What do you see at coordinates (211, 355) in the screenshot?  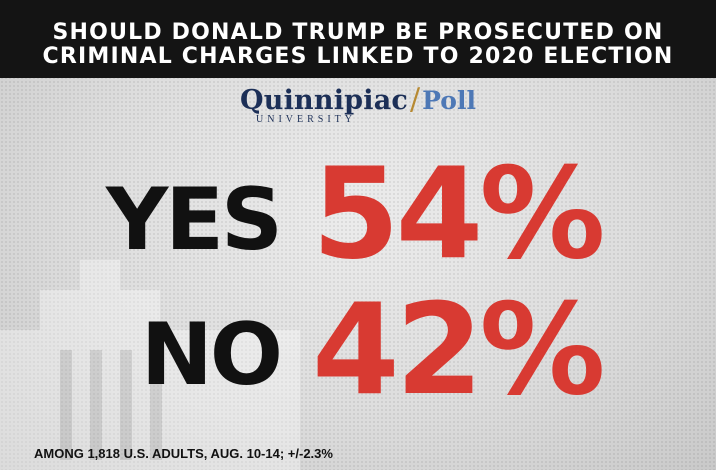 I see `no-label: NO` at bounding box center [211, 355].